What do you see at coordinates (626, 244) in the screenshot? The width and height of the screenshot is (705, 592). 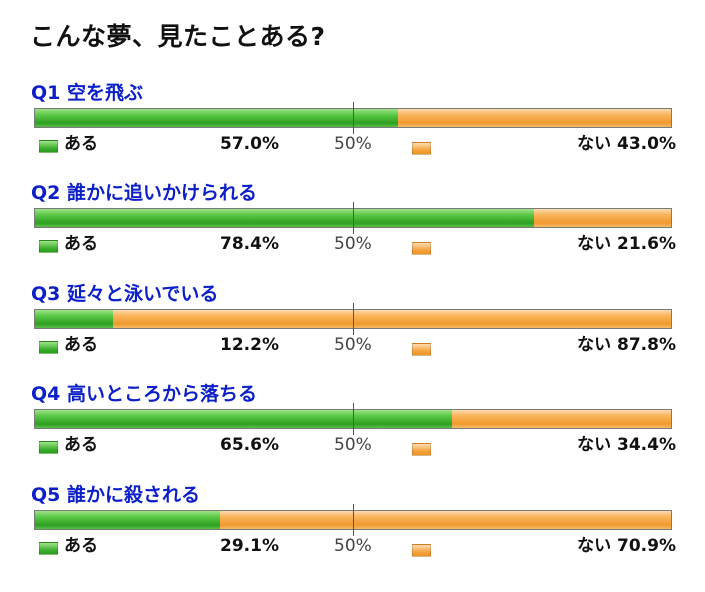 I see `percent-no: ない 21.6%` at bounding box center [626, 244].